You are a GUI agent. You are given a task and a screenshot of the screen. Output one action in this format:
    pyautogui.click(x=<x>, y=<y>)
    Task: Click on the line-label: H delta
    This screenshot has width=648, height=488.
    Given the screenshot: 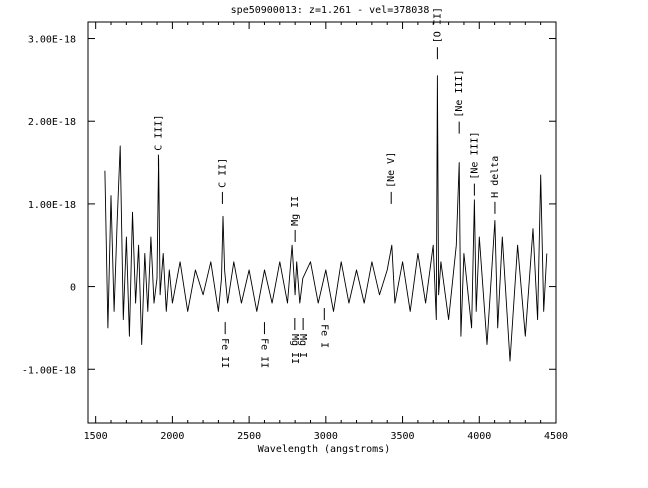 What is the action you would take?
    pyautogui.click(x=495, y=177)
    